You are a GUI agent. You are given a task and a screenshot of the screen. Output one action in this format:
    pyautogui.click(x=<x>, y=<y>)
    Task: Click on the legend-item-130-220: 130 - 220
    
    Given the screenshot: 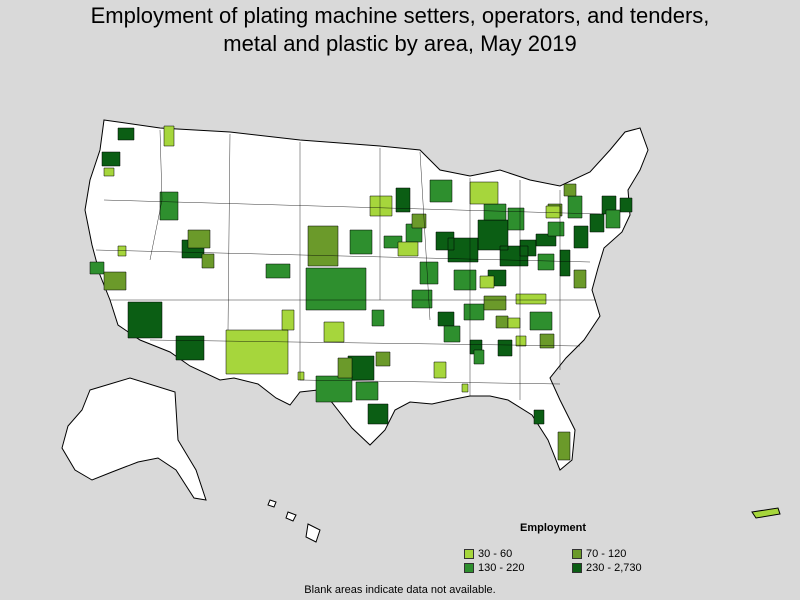 What is the action you would take?
    pyautogui.click(x=494, y=568)
    